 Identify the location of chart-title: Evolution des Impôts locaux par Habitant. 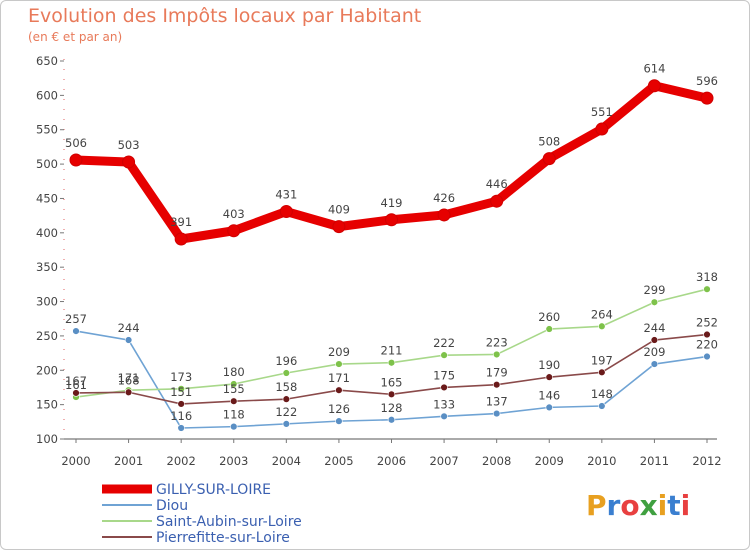
(225, 16).